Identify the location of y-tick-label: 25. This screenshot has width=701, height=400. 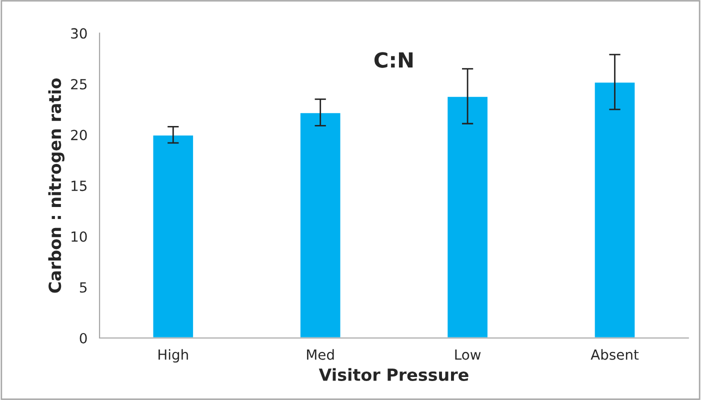
(79, 84).